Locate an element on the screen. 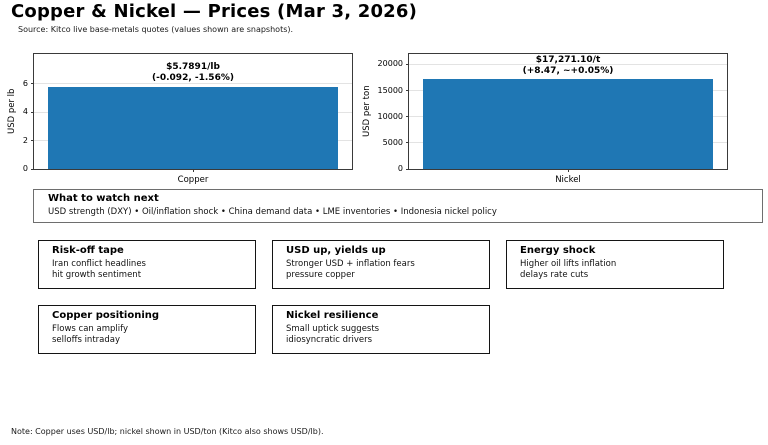 Image resolution: width=768 pixels, height=445 pixels. y-tick-label: 5000 is located at coordinates (392, 142).